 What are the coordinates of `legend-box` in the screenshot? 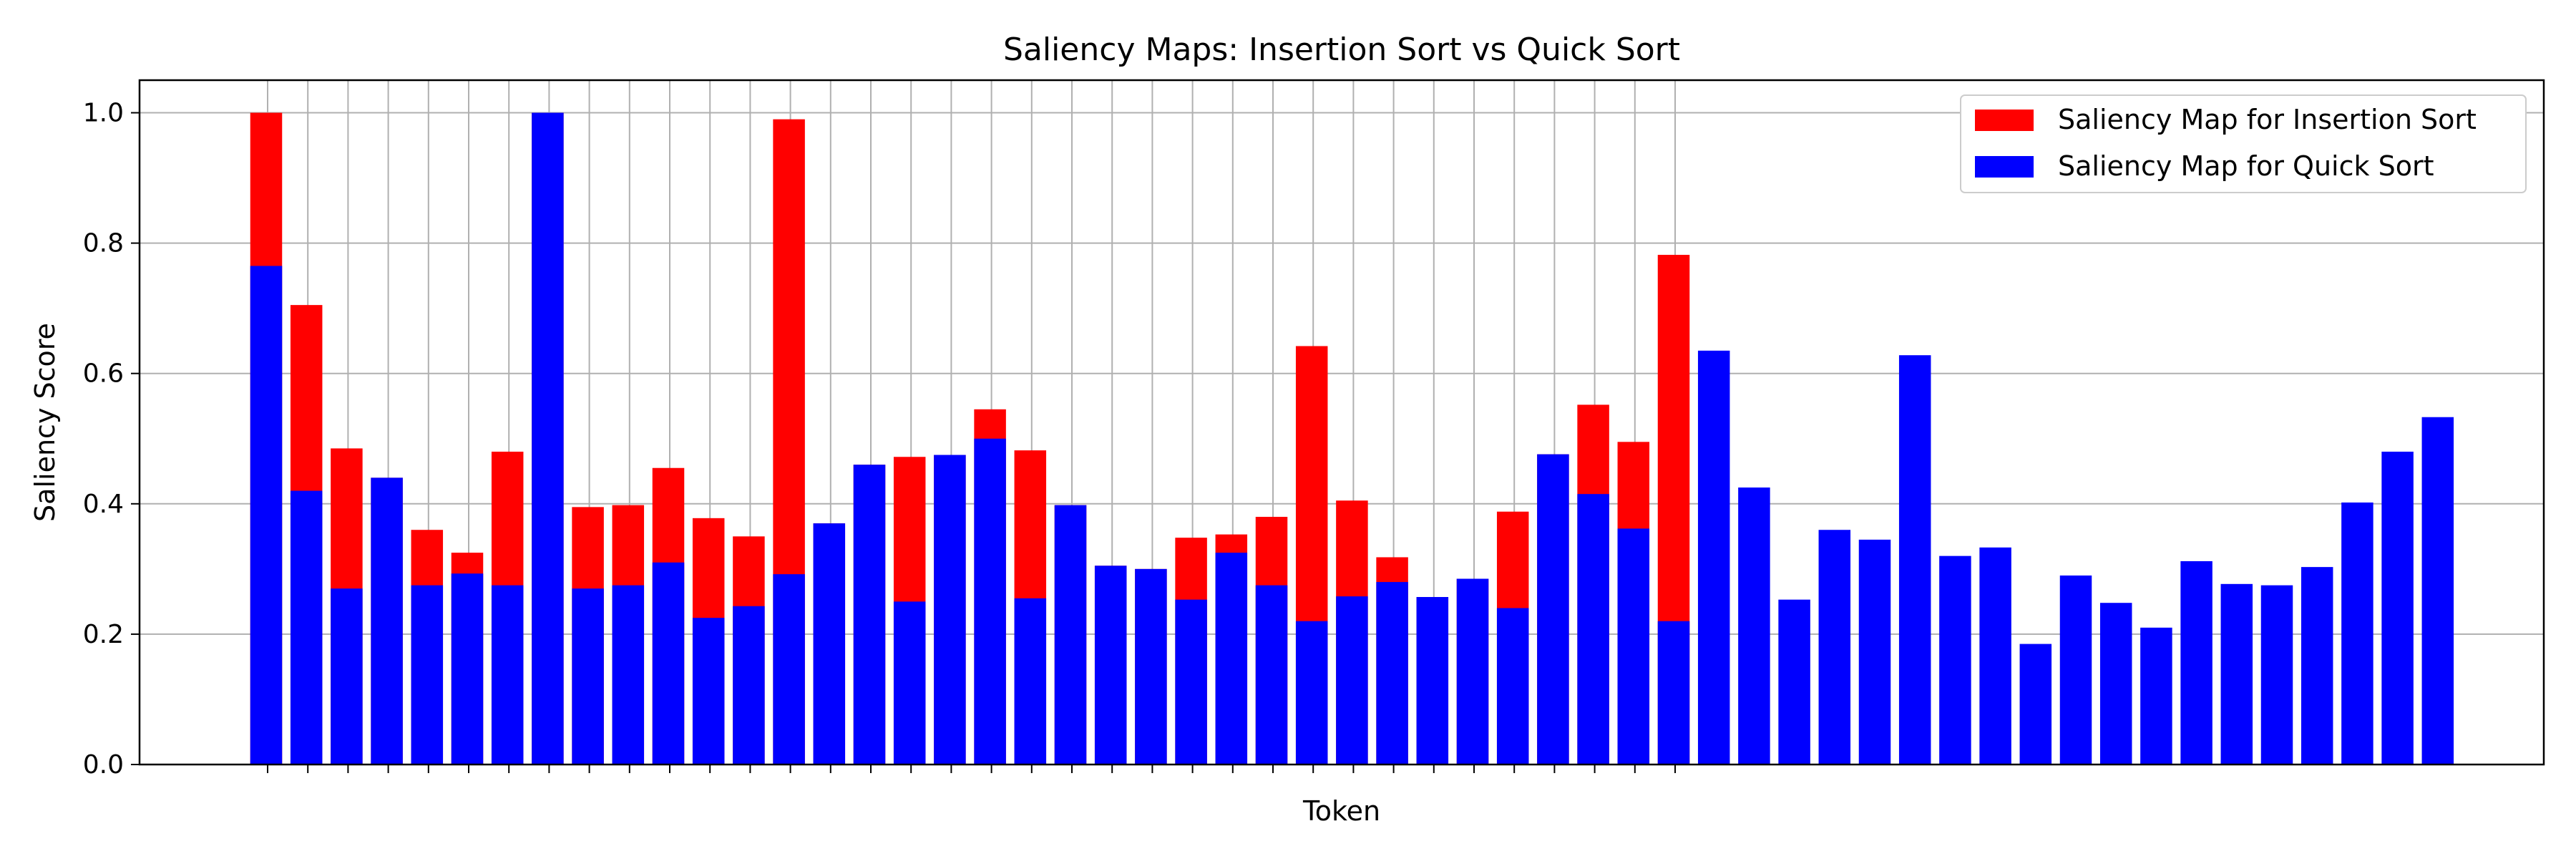 It's located at (2243, 143).